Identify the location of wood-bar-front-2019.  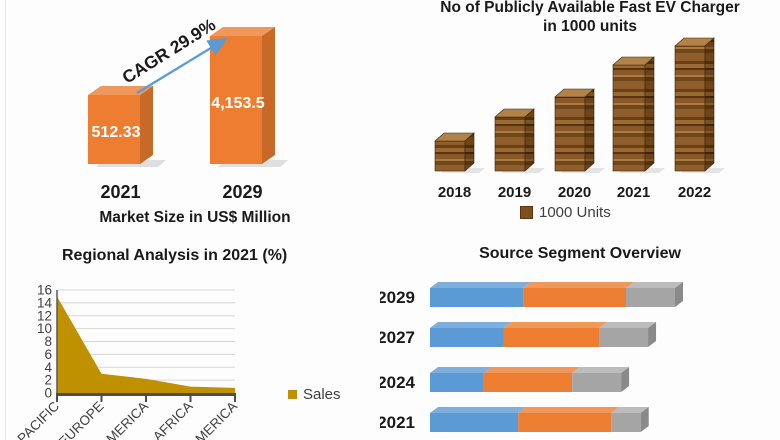
(510, 144).